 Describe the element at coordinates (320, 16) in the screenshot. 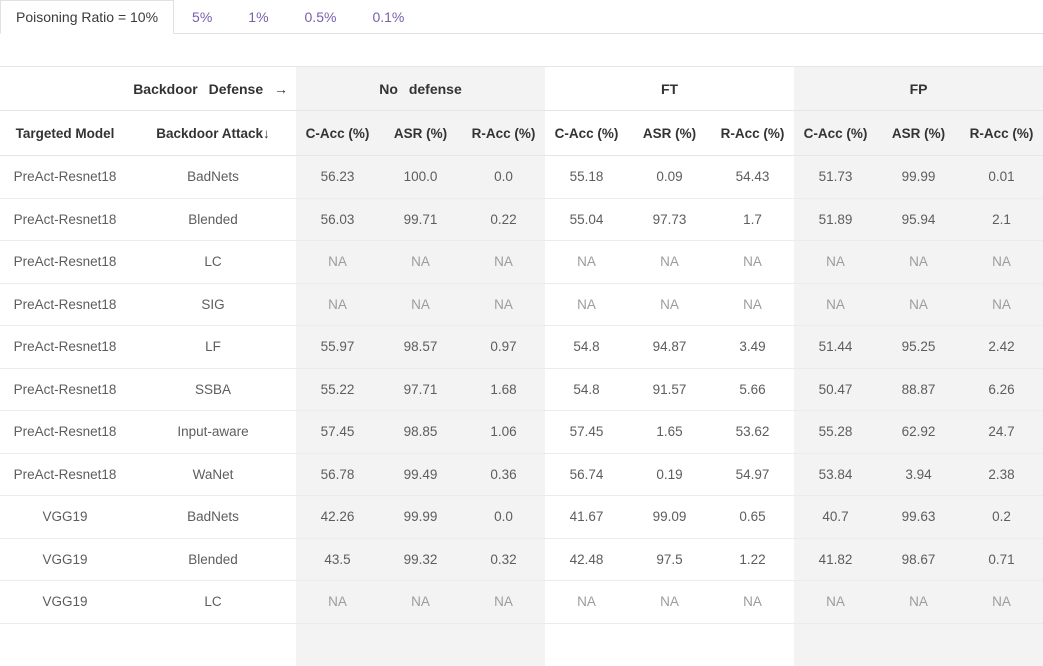

I see `tab-poisoning-ratio-0-5: 0.5%` at that location.